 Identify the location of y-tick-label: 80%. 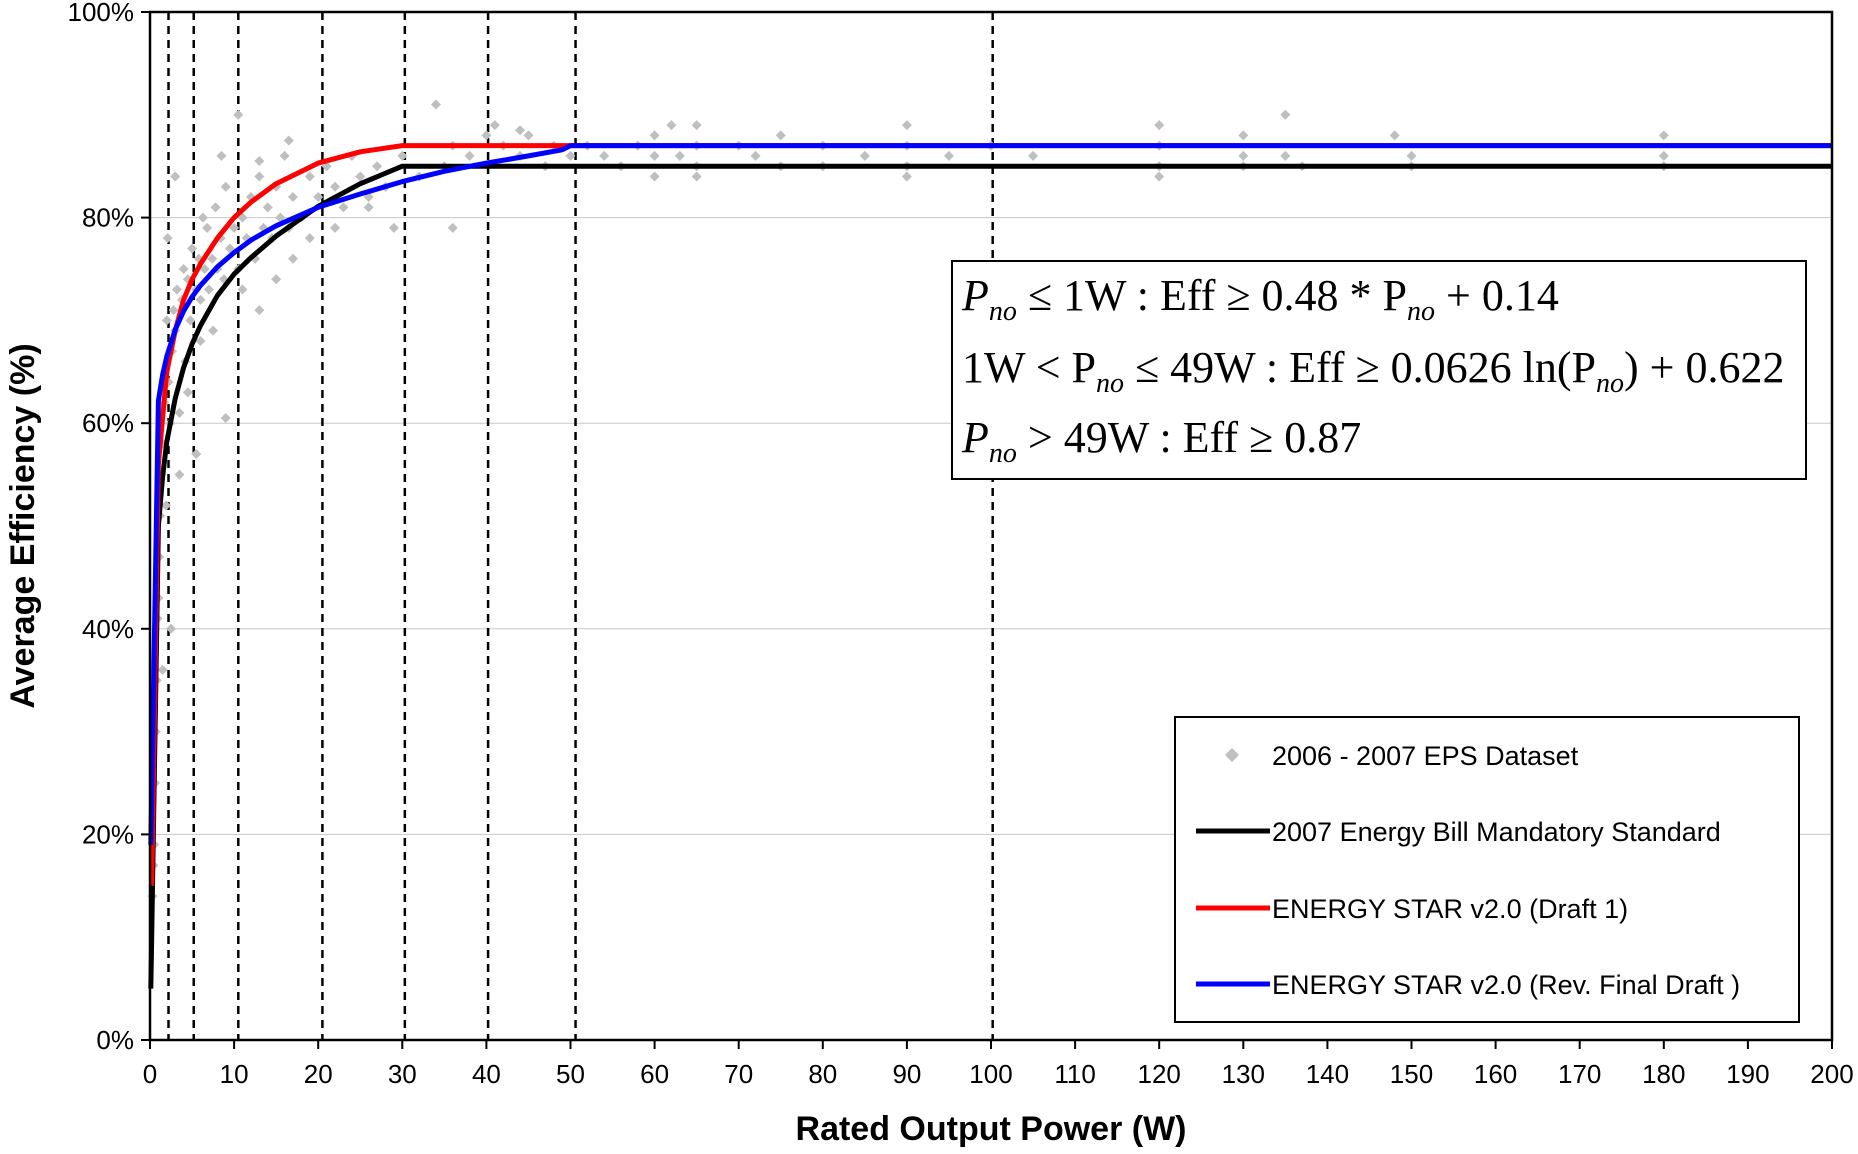
(108, 218).